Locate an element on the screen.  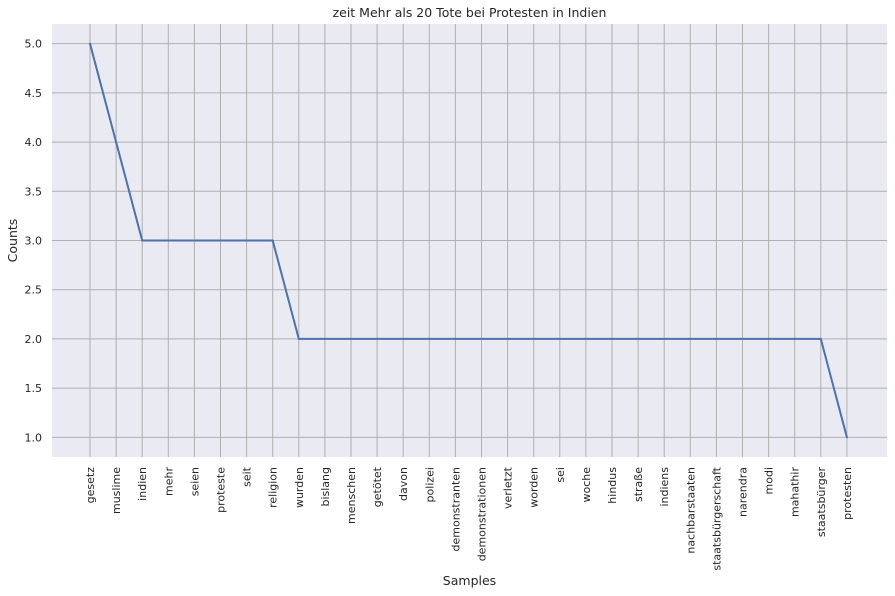
x-tick-label: verletzt is located at coordinates (508, 487).